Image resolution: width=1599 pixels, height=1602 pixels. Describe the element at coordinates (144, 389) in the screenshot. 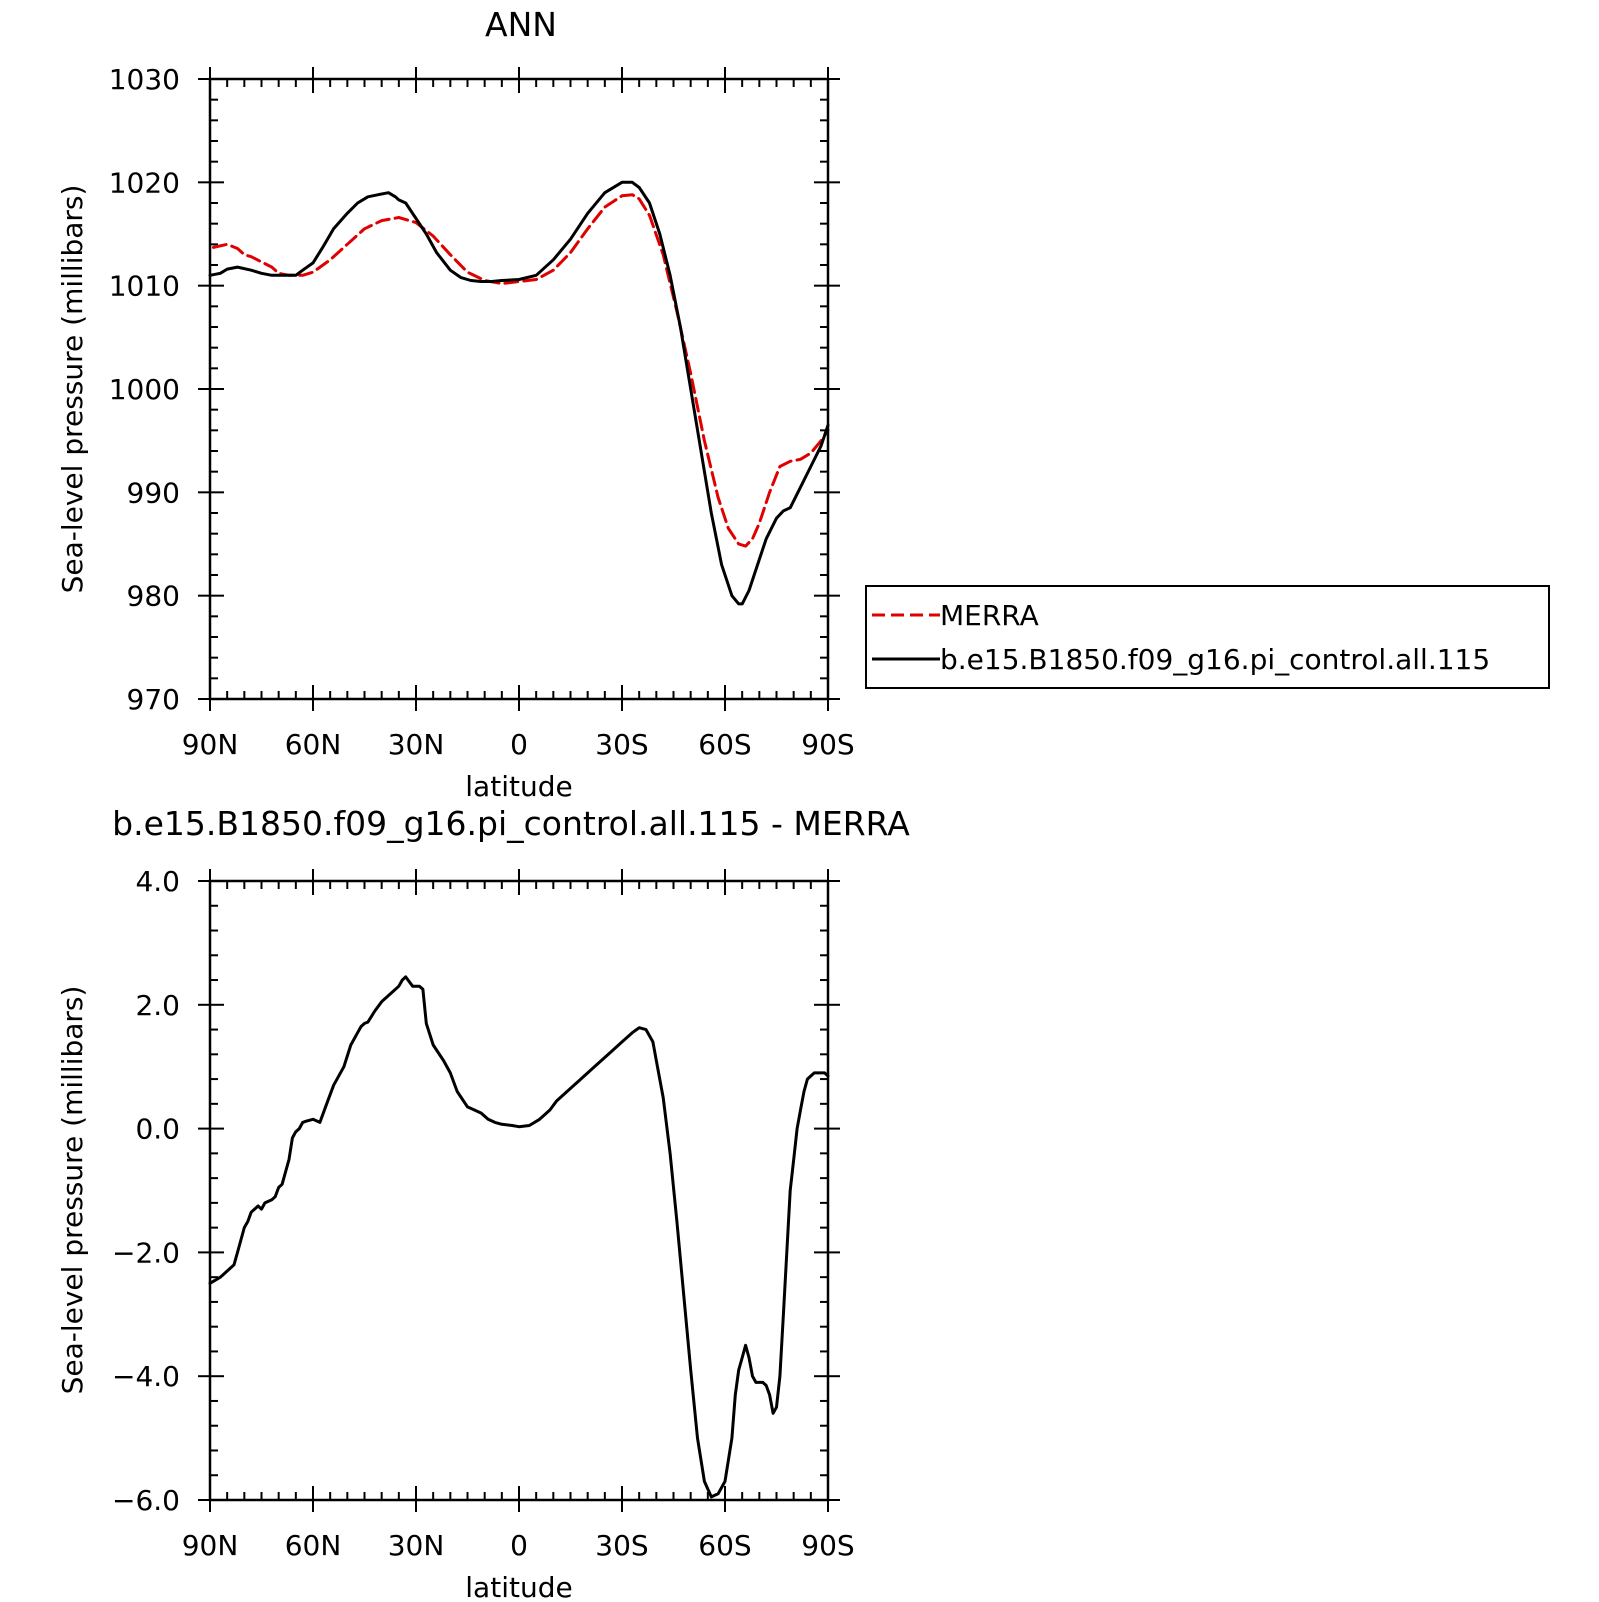

I see `y-tick-label: 1000` at that location.